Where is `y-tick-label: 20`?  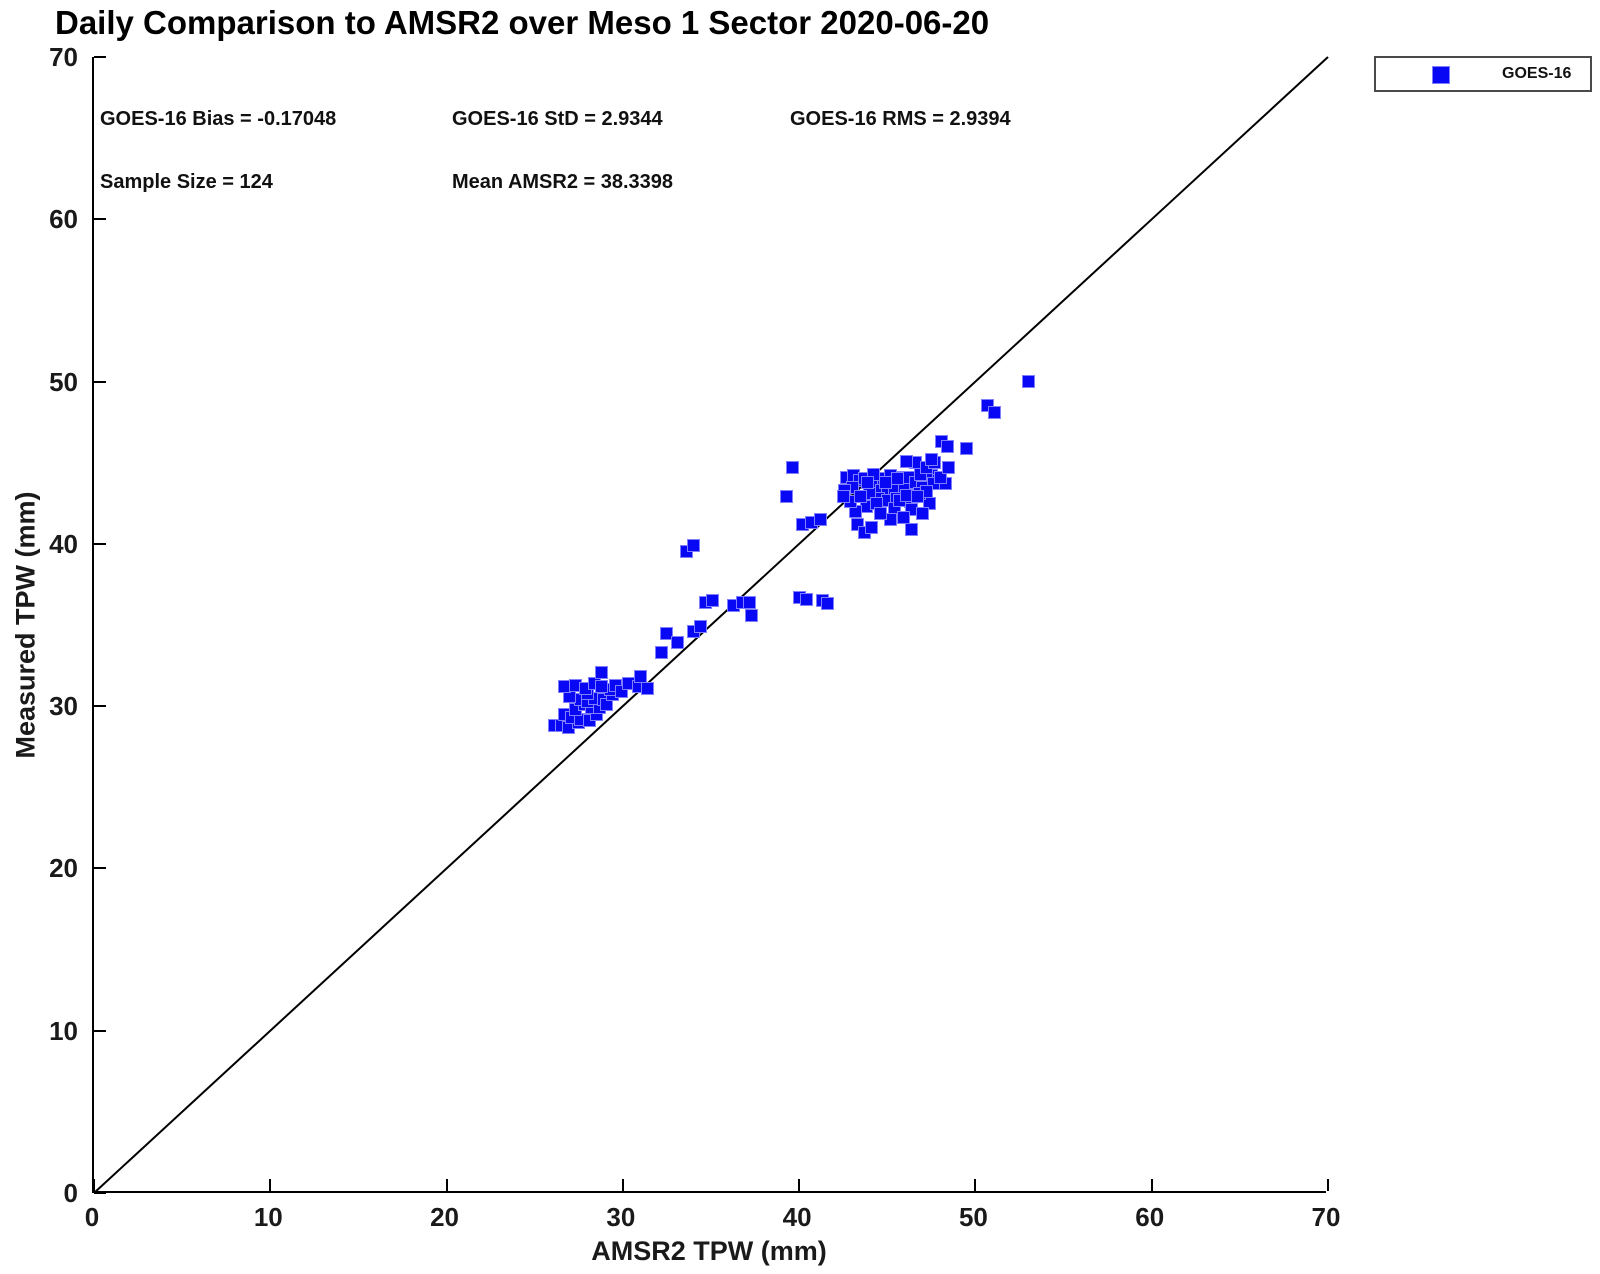 y-tick-label: 20 is located at coordinates (63, 868).